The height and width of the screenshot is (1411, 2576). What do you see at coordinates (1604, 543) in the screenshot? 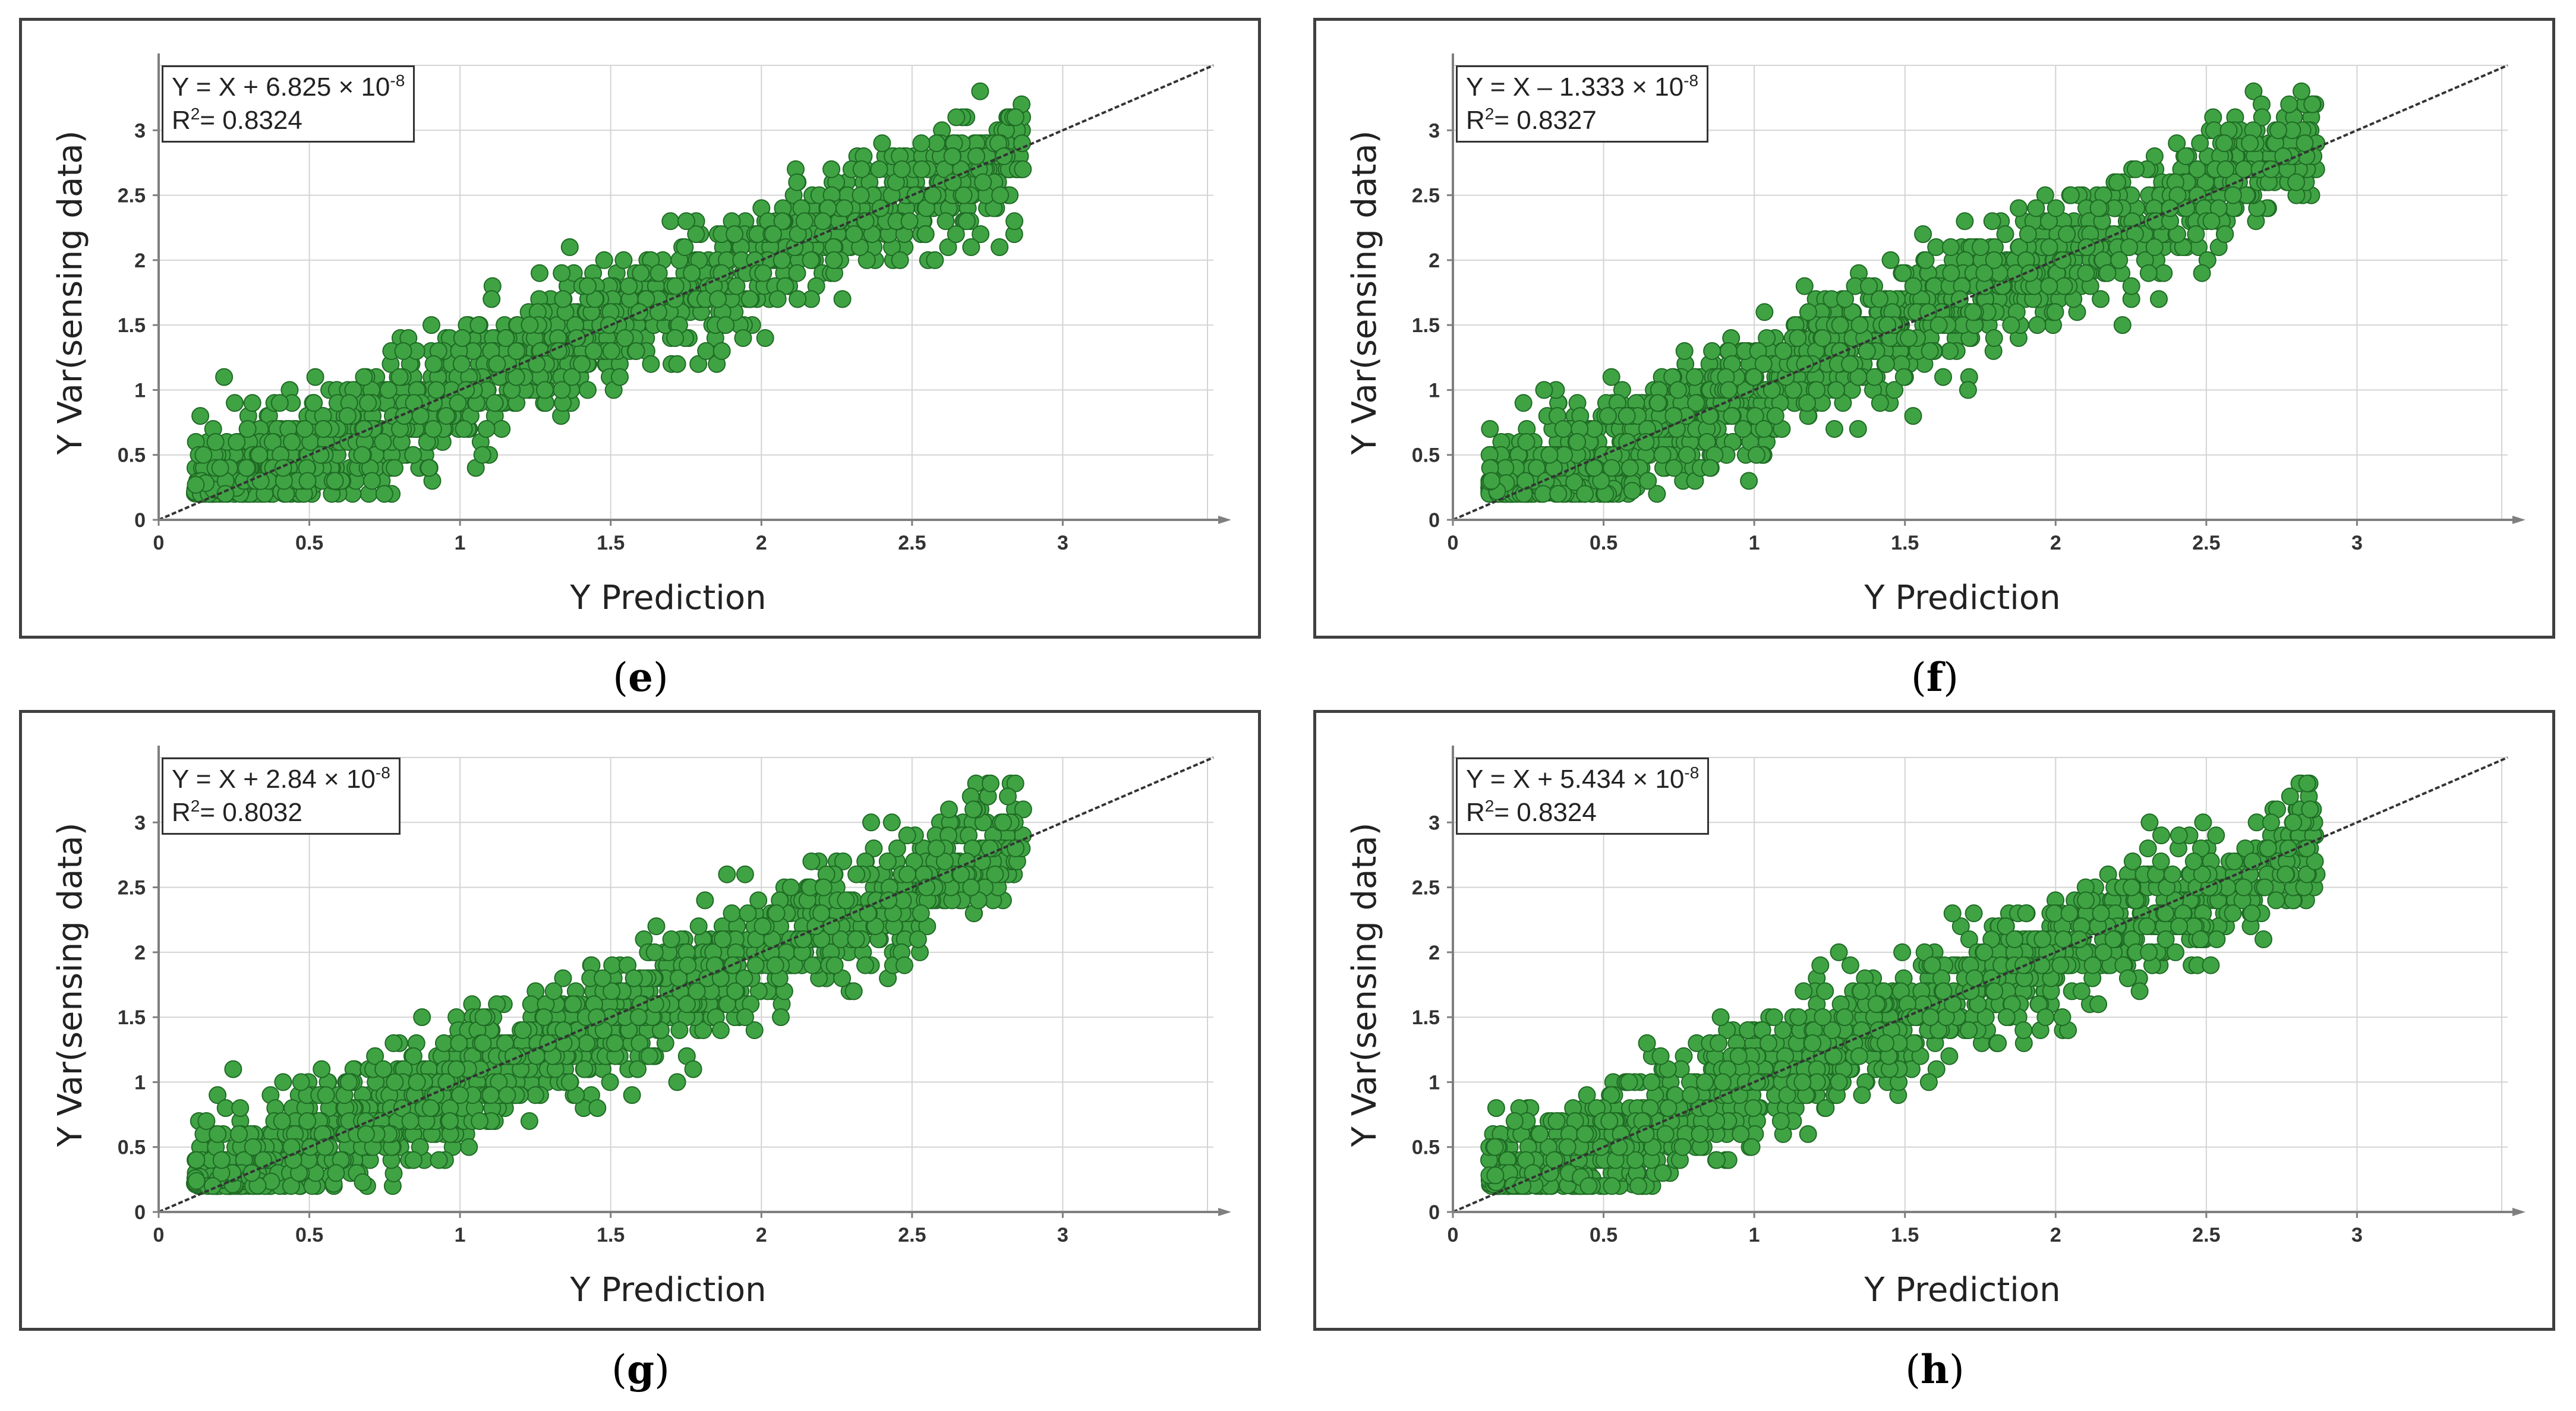
I see `x-tick-label: 0.5` at bounding box center [1604, 543].